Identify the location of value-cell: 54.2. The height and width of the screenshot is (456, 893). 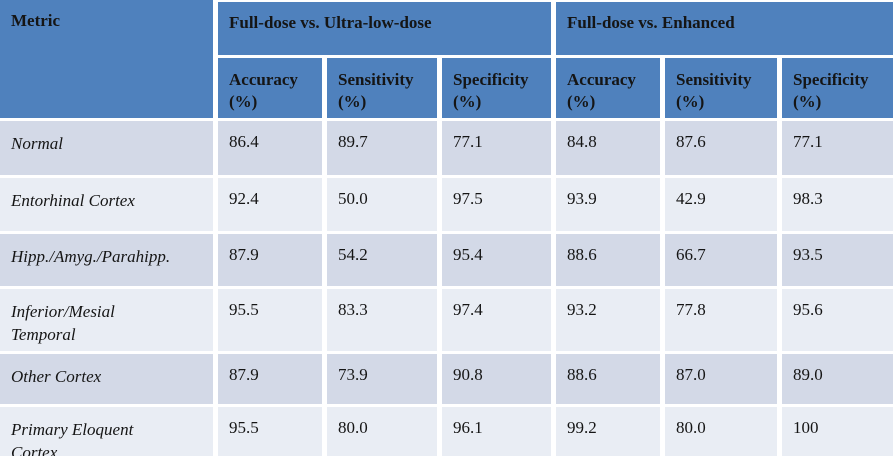
(384, 261).